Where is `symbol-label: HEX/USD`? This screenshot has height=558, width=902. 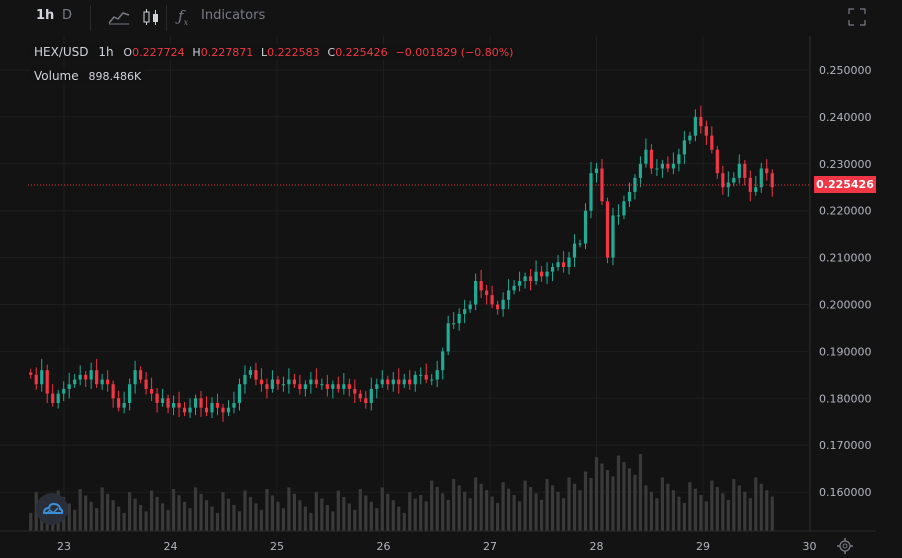
symbol-label: HEX/USD is located at coordinates (61, 52).